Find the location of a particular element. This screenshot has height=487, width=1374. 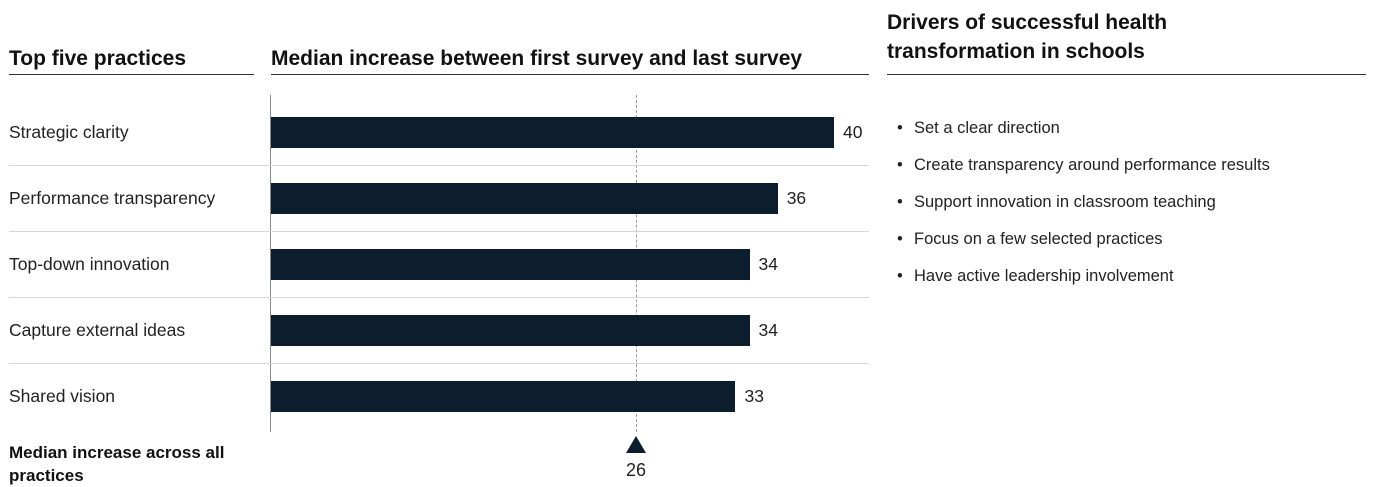

median-header-rule is located at coordinates (570, 74).